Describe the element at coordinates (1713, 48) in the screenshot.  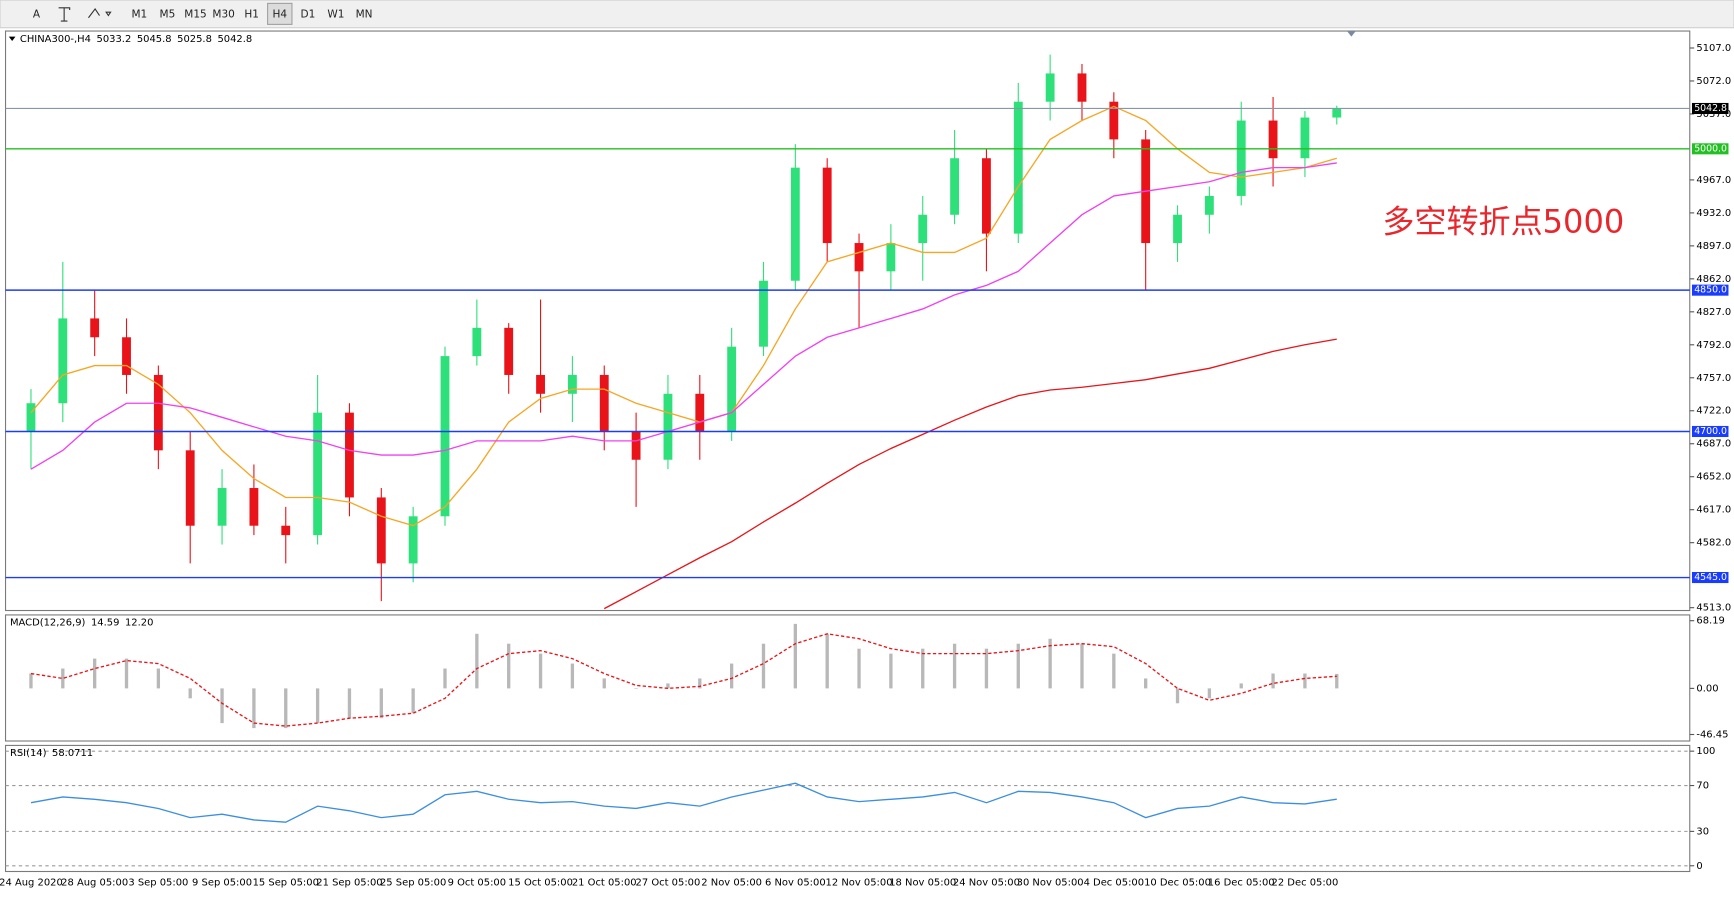
I see `y-tick-label: 5107.0` at that location.